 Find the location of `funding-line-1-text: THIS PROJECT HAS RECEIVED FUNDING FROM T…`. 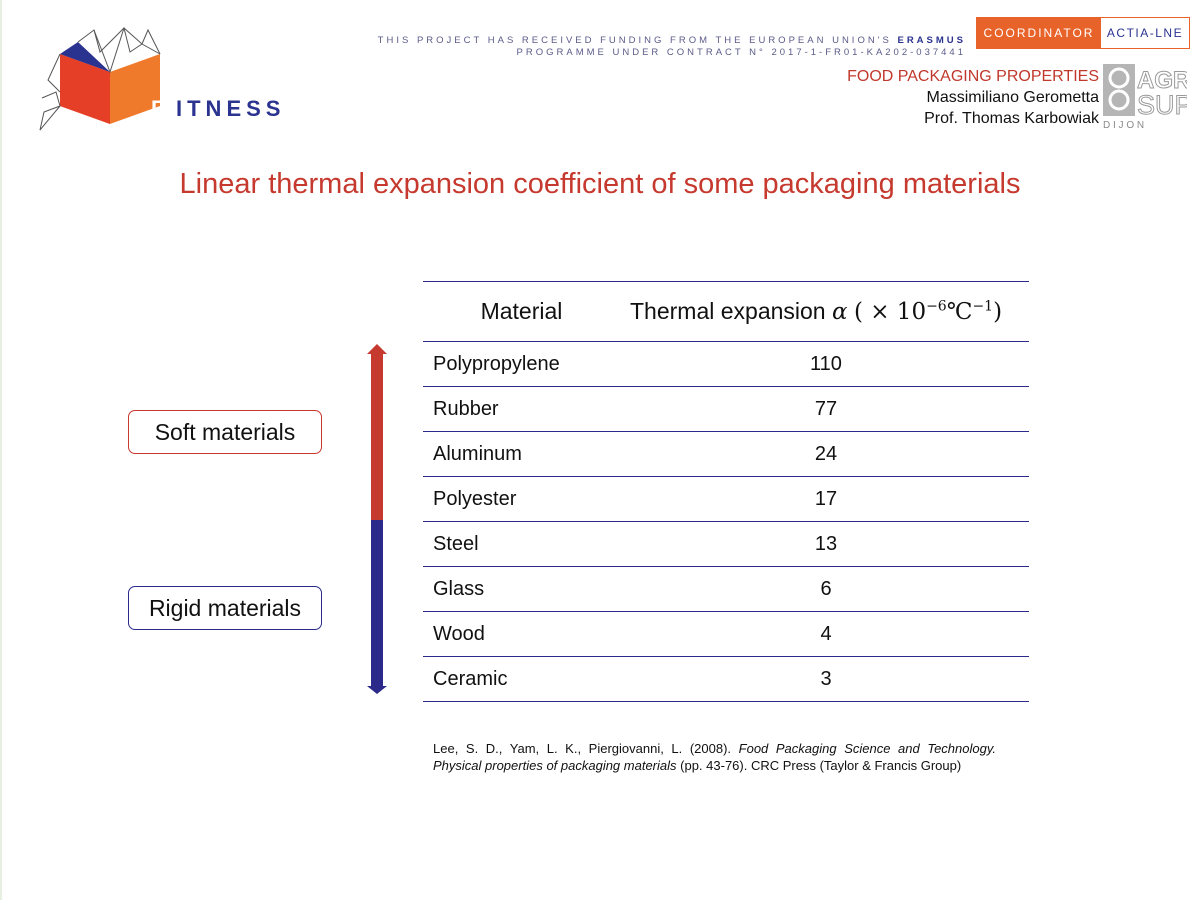

funding-line-1-text: THIS PROJECT HAS RECEIVED FUNDING FROM T… is located at coordinates (634, 40).